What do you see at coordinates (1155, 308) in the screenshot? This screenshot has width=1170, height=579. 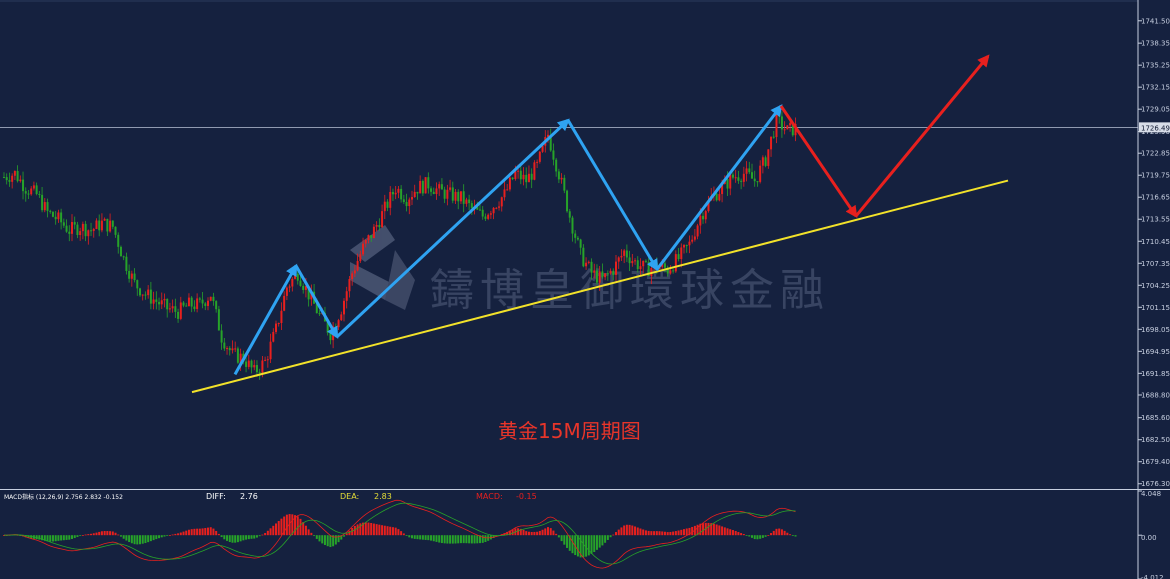 I see `price-tick-label: 1701.15` at bounding box center [1155, 308].